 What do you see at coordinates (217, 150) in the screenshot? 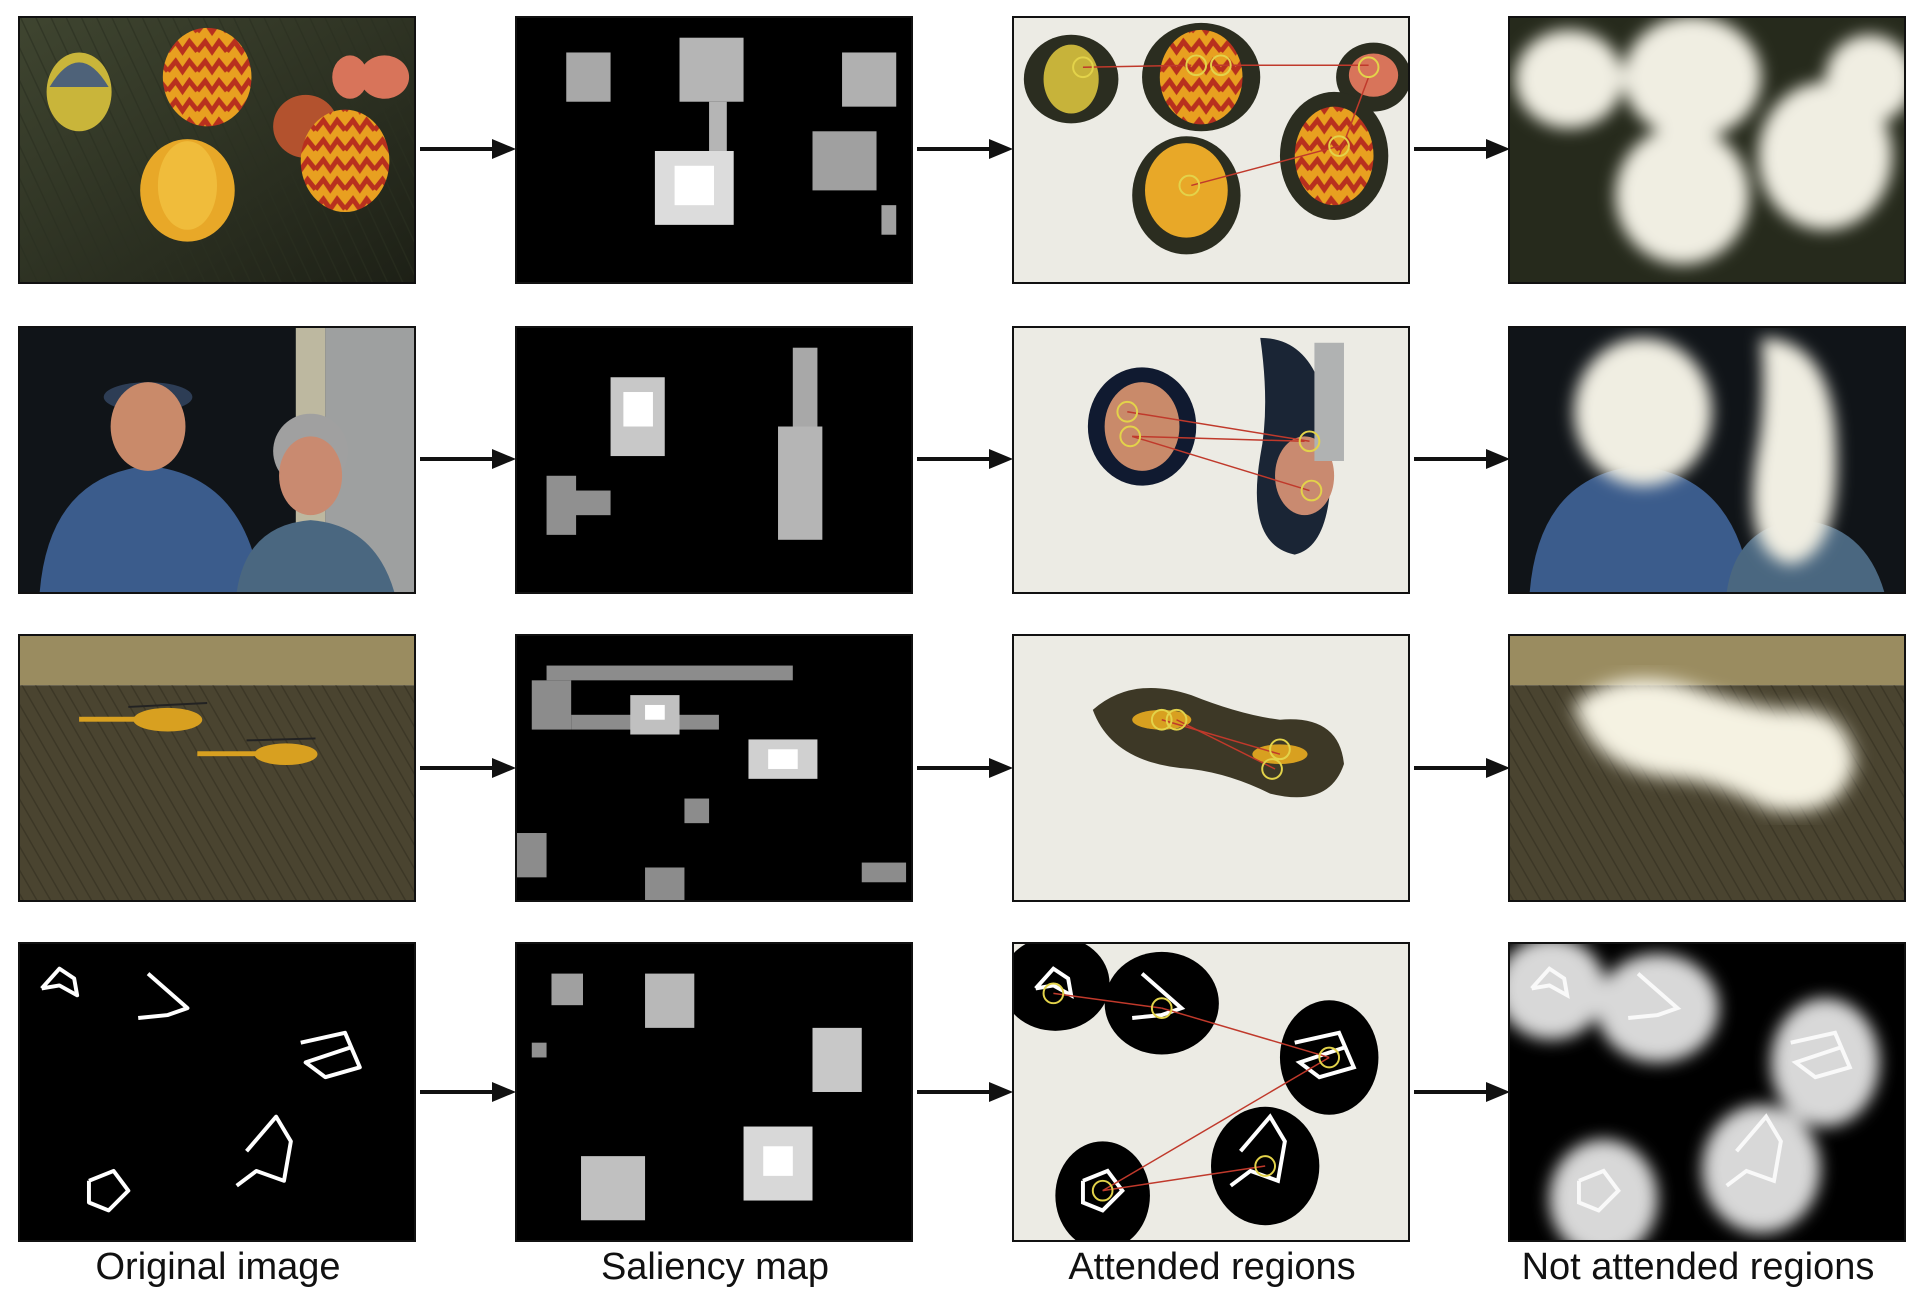
I see `row1-original-image` at bounding box center [217, 150].